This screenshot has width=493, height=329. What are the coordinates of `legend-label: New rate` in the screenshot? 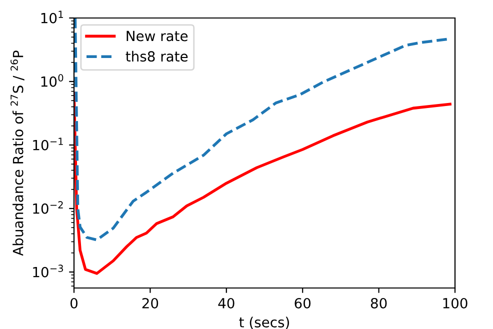 It's located at (157, 36).